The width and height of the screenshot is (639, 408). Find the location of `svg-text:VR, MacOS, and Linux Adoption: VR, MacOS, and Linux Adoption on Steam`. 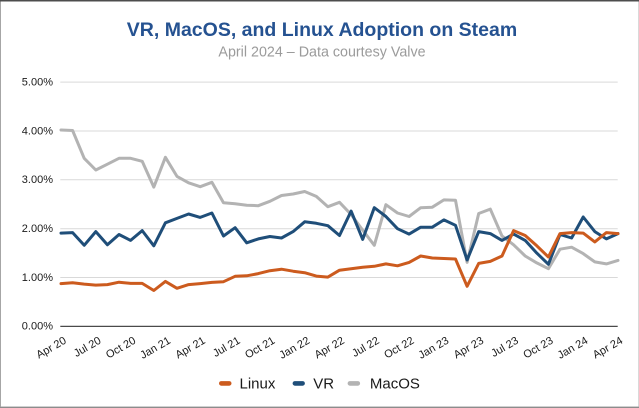

svg-text:VR, MacOS, and Linux Adoption: VR, MacOS, and Linux Adoption on Steam is located at coordinates (322, 30).